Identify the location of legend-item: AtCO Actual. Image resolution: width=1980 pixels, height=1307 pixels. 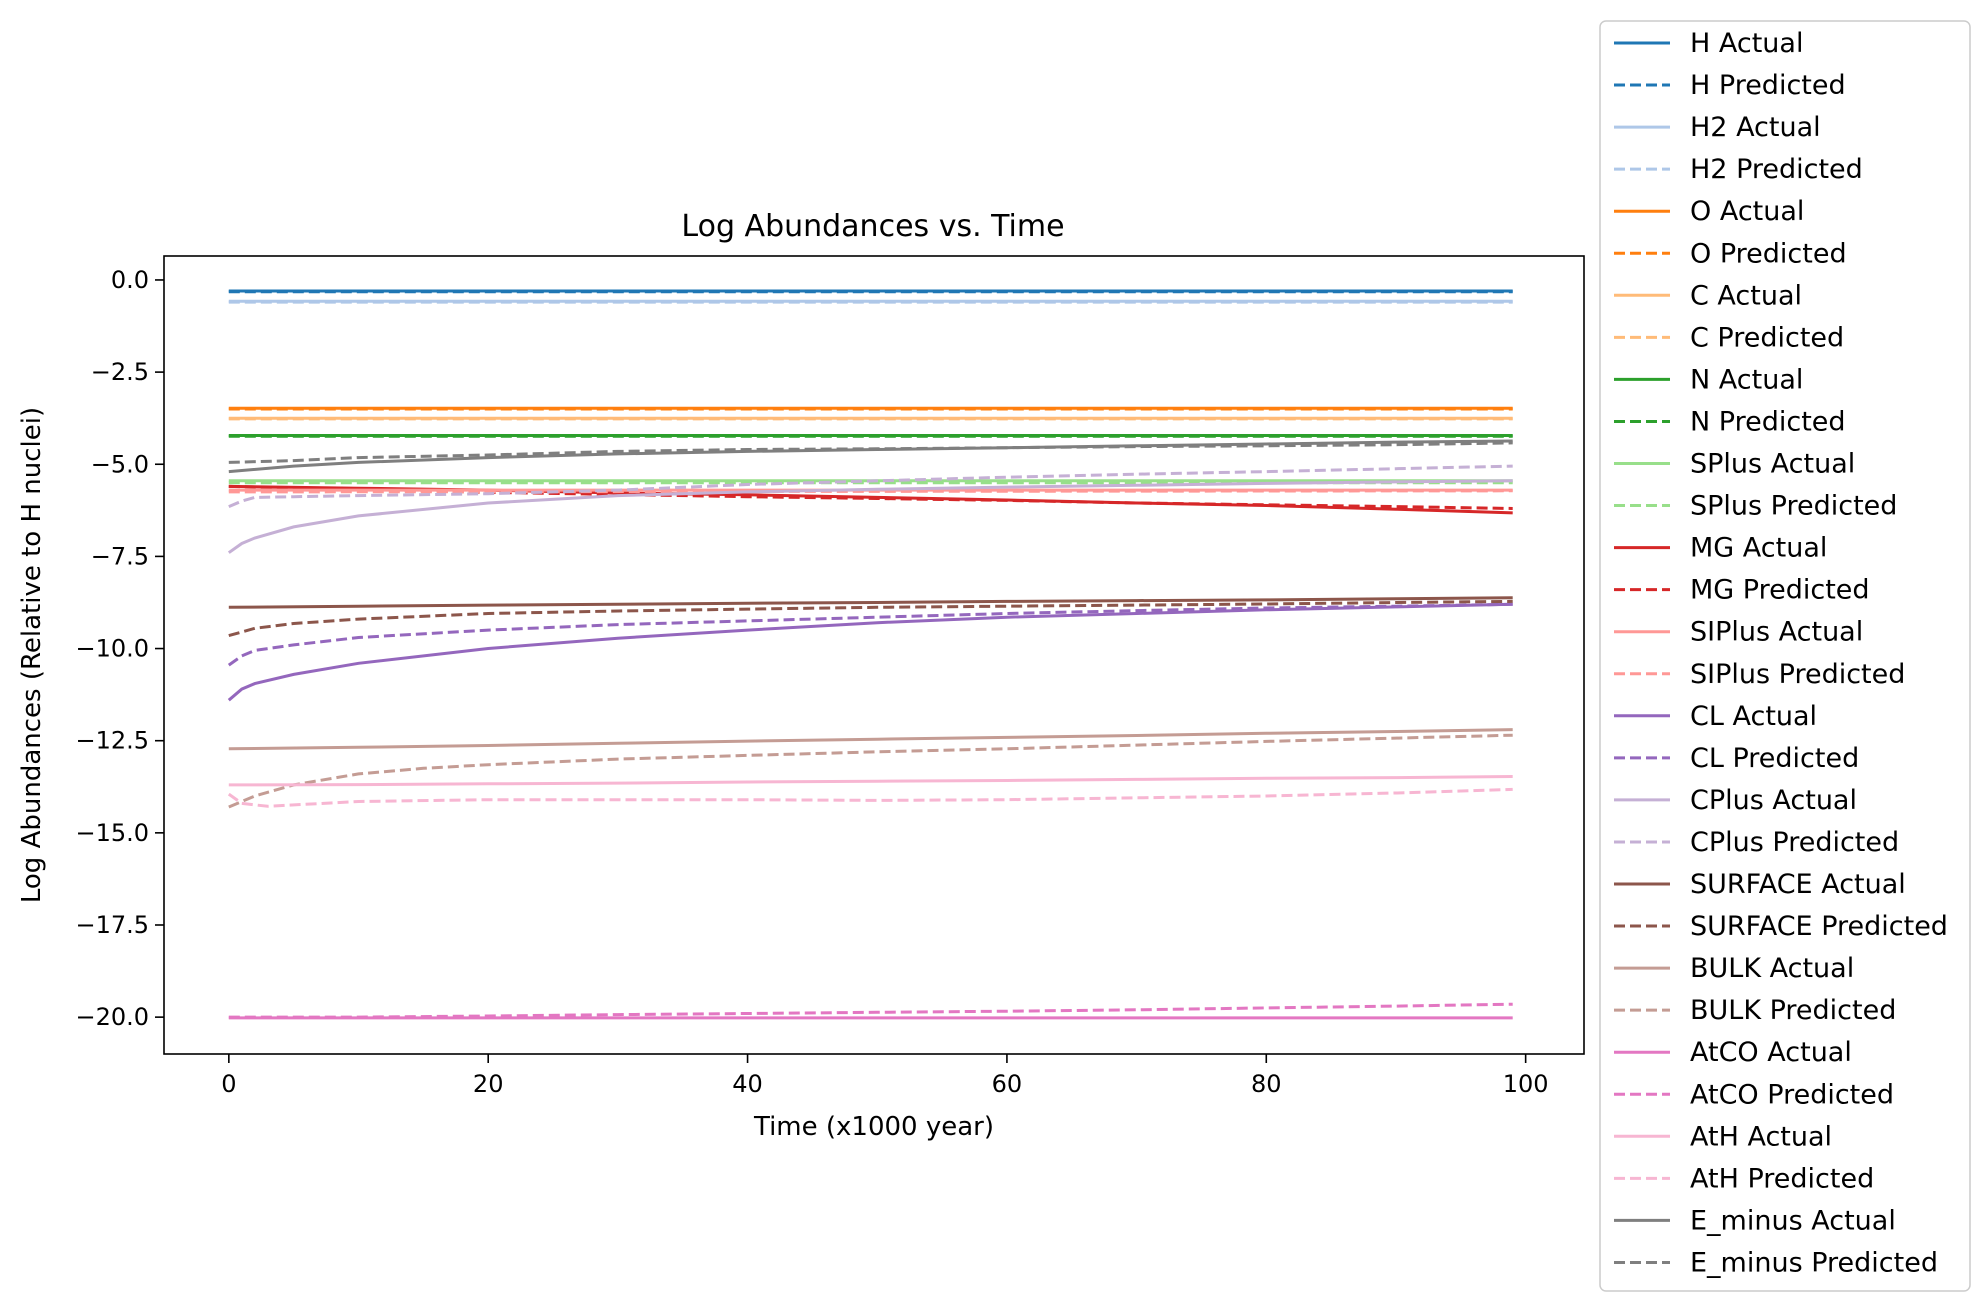
(1733, 1052).